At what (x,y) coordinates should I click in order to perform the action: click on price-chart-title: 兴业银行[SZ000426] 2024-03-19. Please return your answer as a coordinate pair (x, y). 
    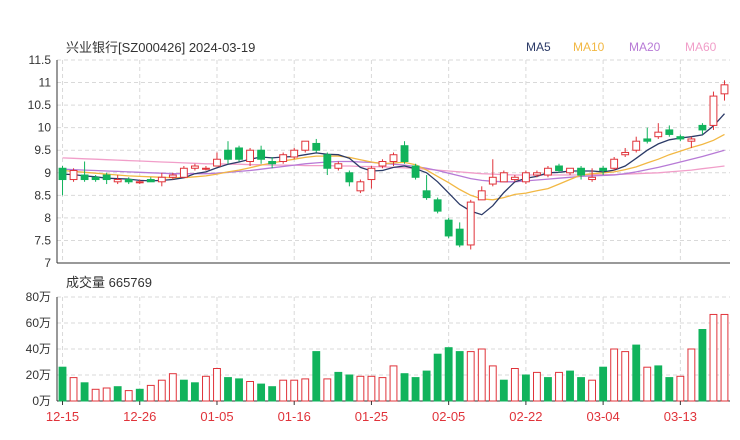
    Looking at the image, I should click on (160, 47).